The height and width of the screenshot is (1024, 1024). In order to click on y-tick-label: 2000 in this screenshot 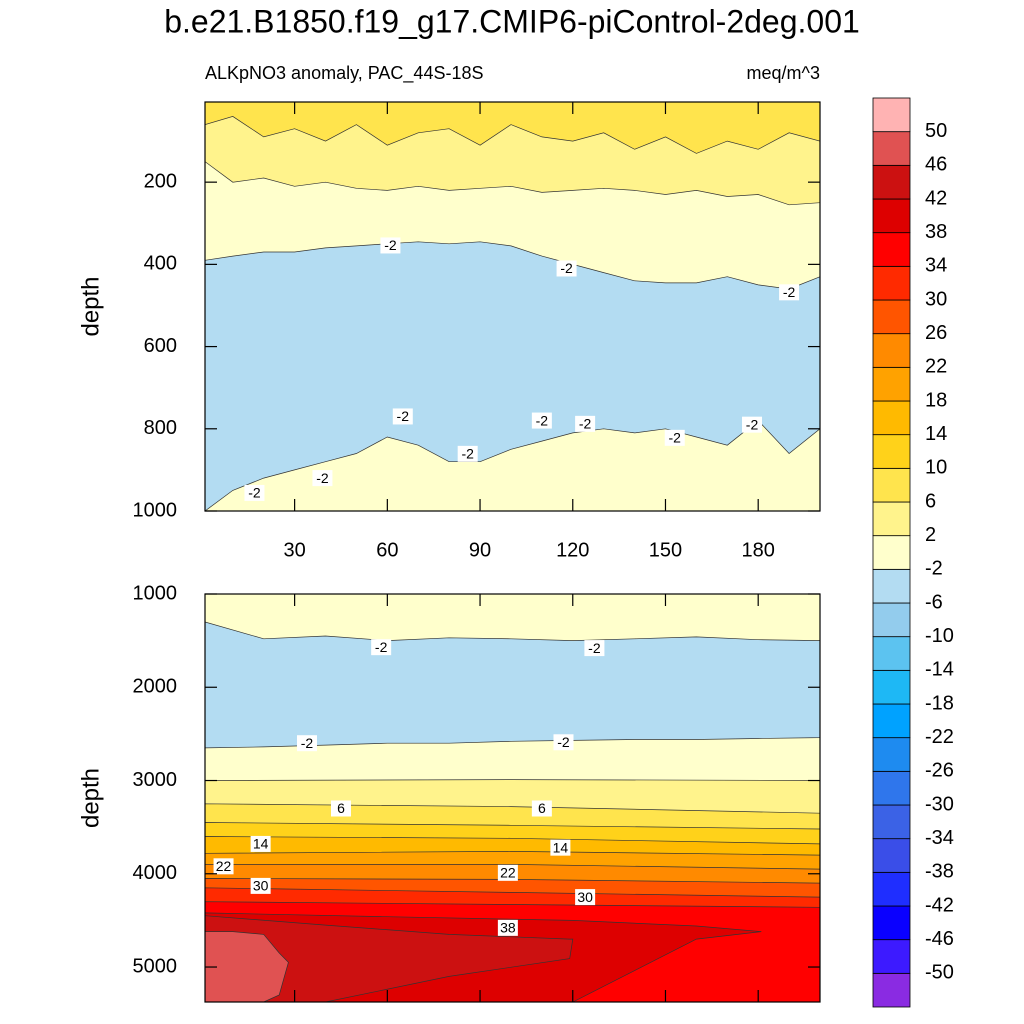, I will do `click(155, 687)`.